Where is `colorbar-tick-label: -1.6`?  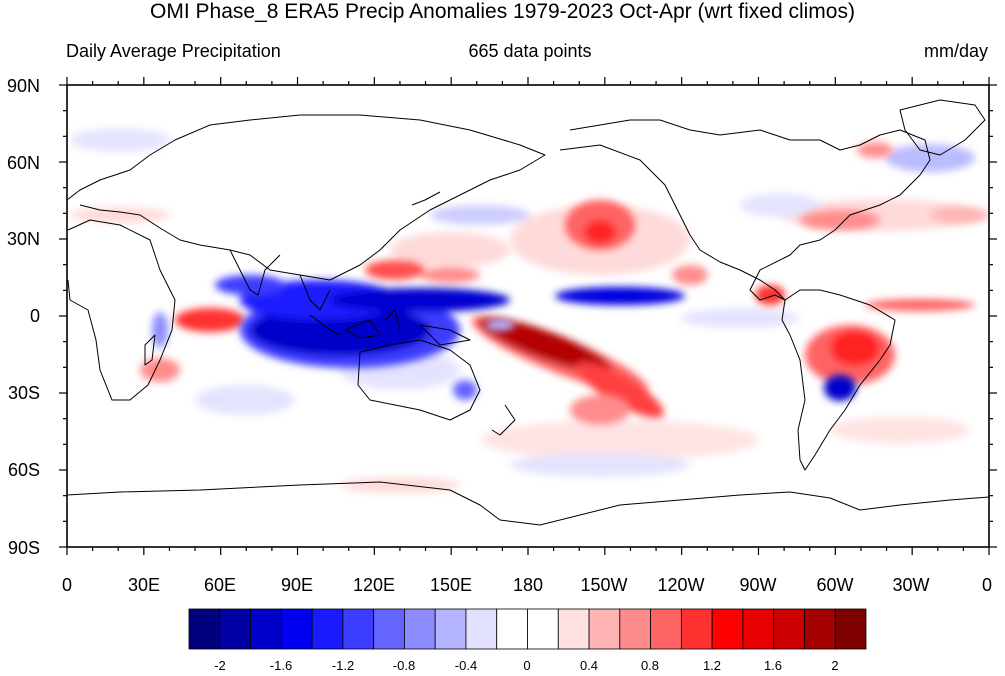
colorbar-tick-label: -1.6 is located at coordinates (281, 665).